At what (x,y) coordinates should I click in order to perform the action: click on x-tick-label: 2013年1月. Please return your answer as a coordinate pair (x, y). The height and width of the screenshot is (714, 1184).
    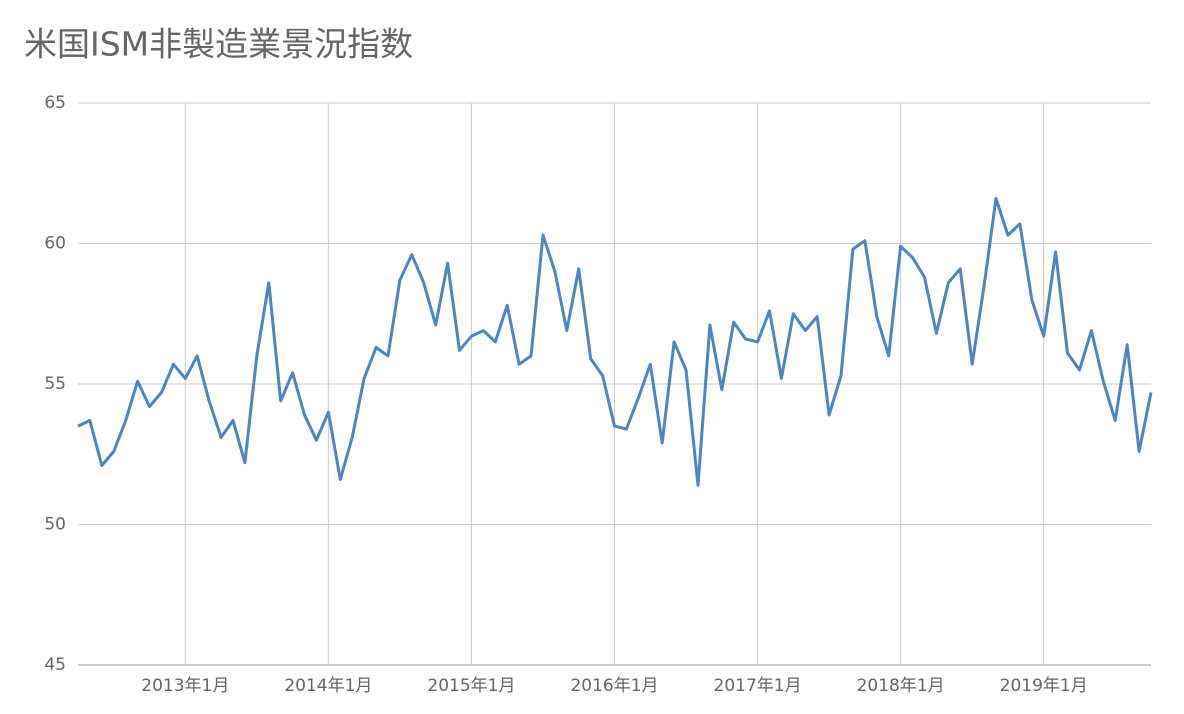
    Looking at the image, I should click on (185, 686).